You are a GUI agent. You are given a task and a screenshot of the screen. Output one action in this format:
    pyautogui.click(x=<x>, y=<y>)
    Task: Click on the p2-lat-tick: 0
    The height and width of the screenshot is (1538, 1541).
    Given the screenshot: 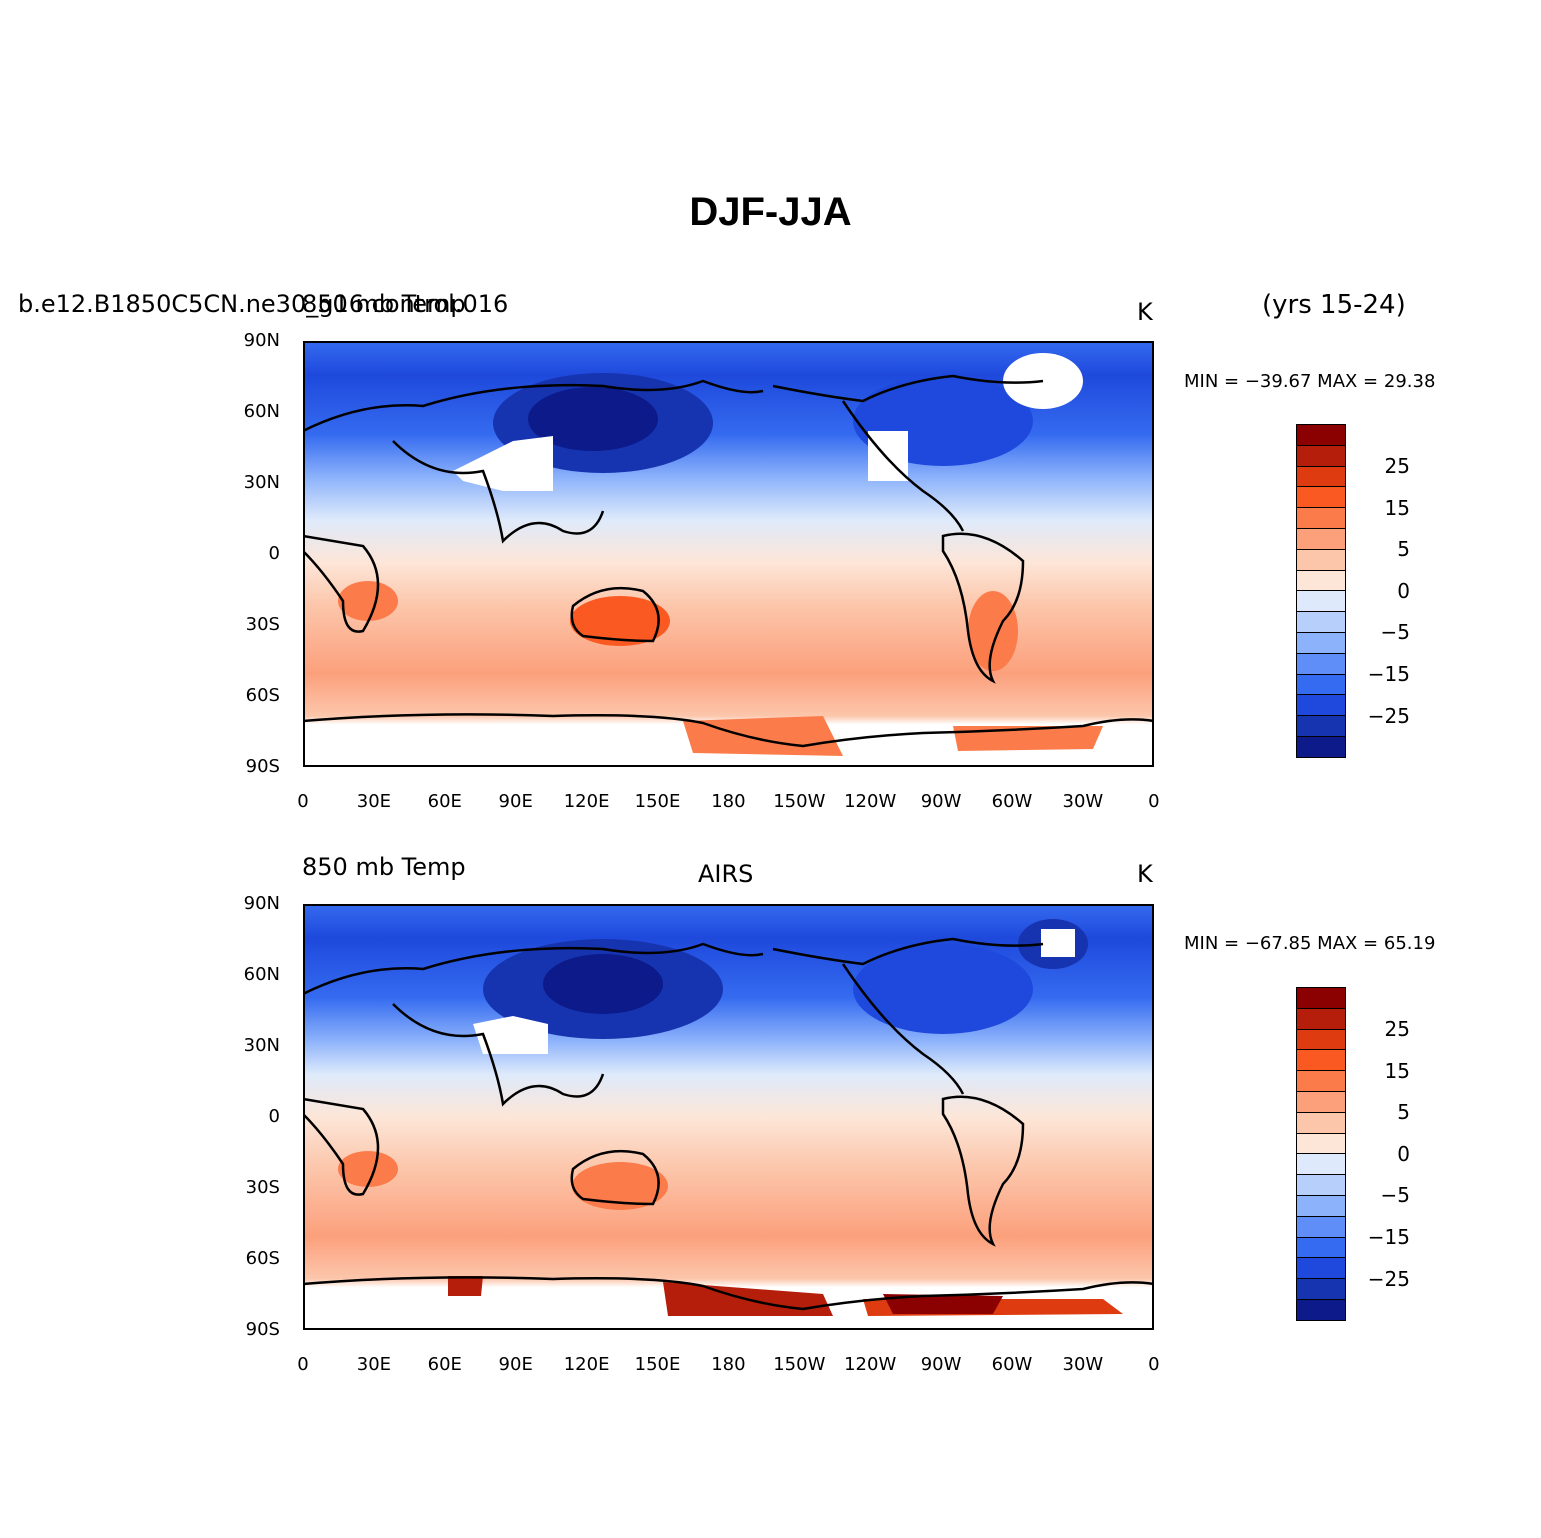 What is the action you would take?
    pyautogui.click(x=274, y=1116)
    